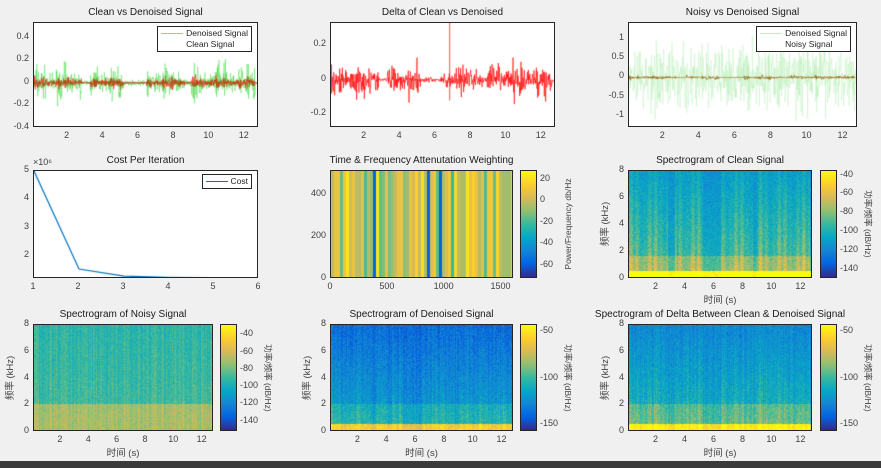  What do you see at coordinates (204, 44) in the screenshot?
I see `legend-entry: Clean Signal` at bounding box center [204, 44].